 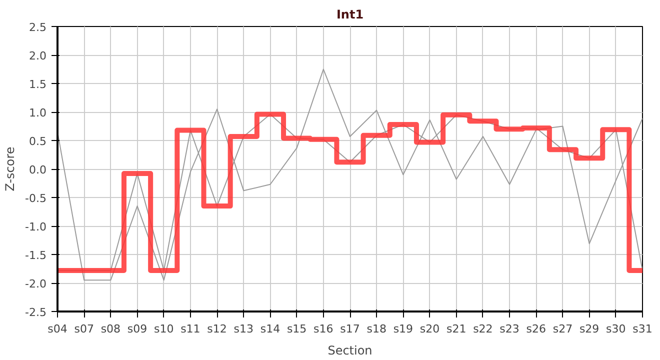 What do you see at coordinates (510, 329) in the screenshot?
I see `x-tick-label: s23` at bounding box center [510, 329].